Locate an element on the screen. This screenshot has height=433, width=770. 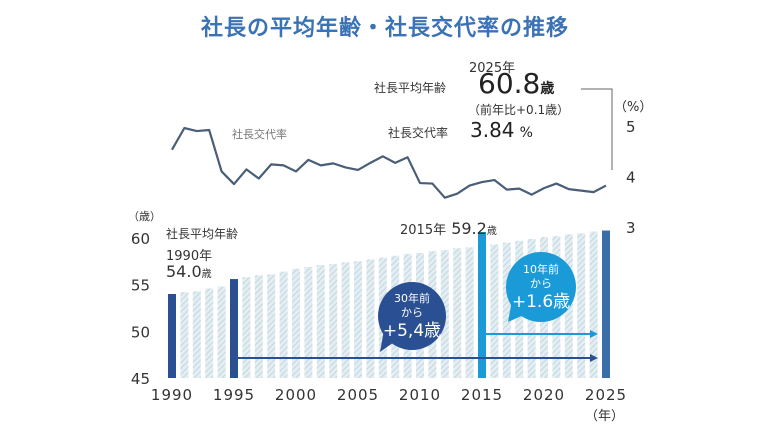
summary-rate-label: 社長交代率 is located at coordinates (418, 133).